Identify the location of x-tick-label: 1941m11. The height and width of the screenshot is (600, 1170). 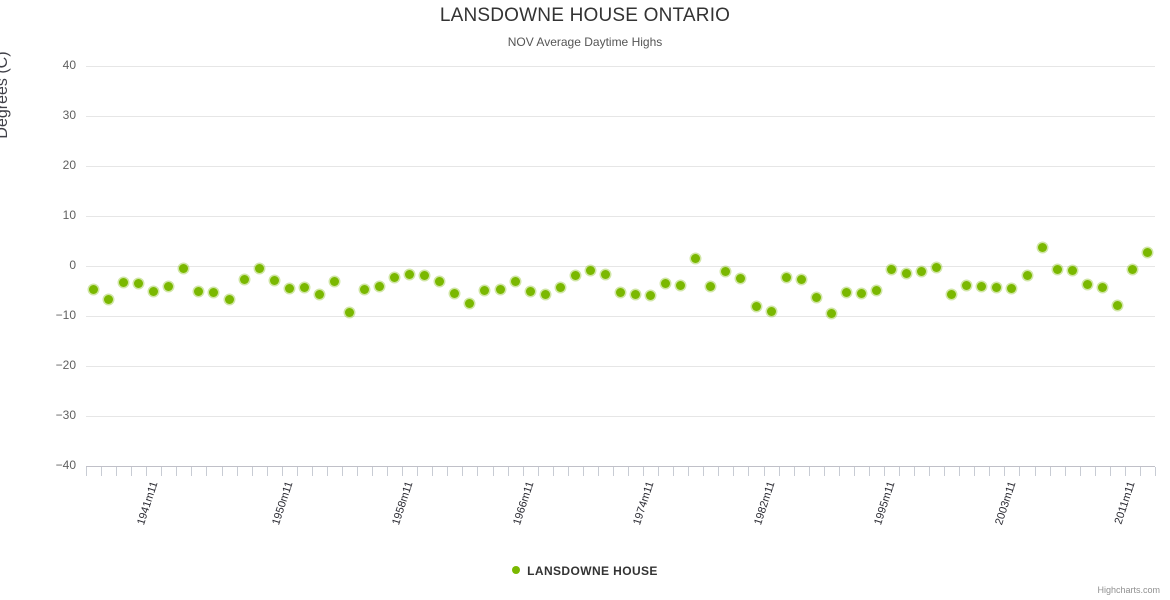
(147, 503).